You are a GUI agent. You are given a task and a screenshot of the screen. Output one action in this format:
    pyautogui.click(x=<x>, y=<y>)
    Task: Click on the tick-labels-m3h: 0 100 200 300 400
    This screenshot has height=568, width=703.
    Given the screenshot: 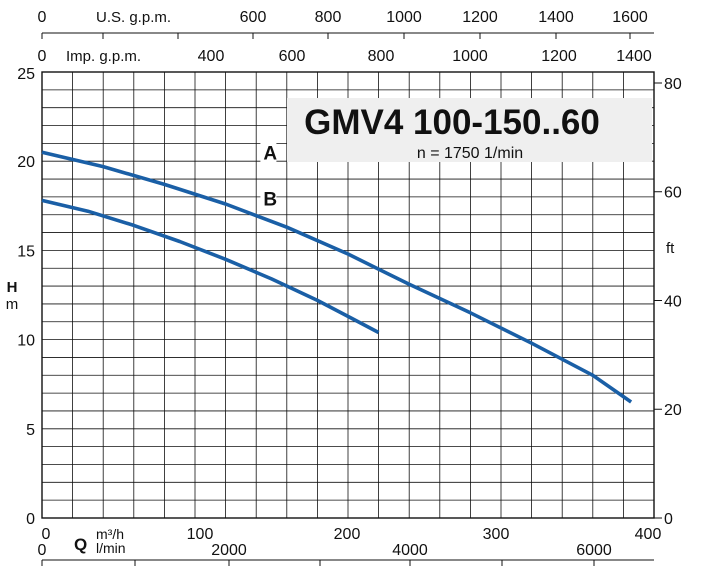 What is the action you would take?
    pyautogui.click(x=352, y=534)
    